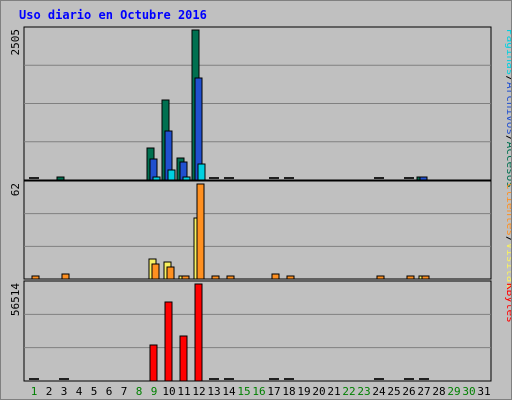  What do you see at coordinates (15, 189) in the screenshot?
I see `y-max-label: 62` at bounding box center [15, 189].